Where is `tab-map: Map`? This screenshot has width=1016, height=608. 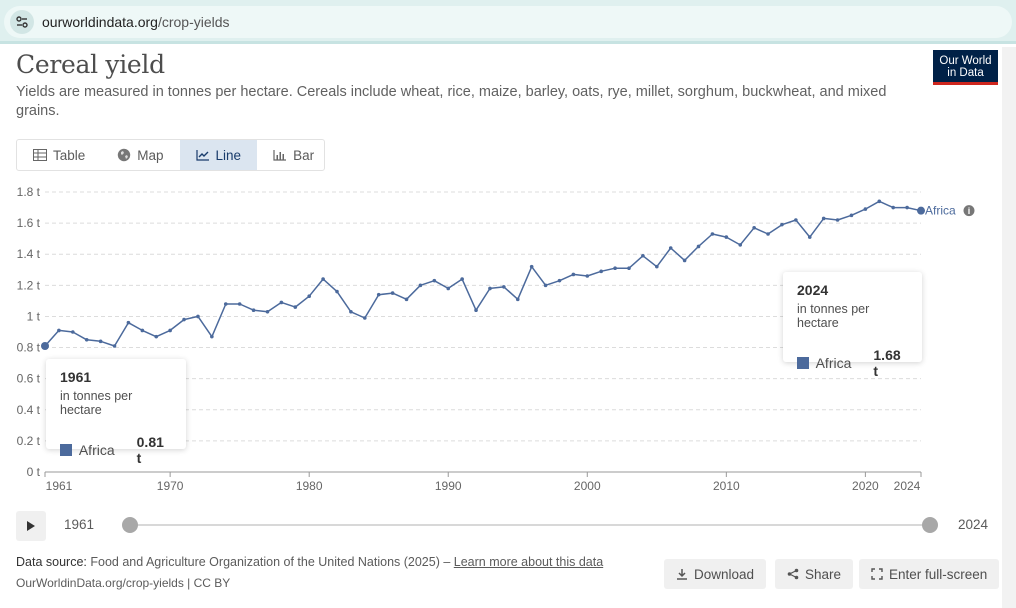
tab-map: Map is located at coordinates (140, 155).